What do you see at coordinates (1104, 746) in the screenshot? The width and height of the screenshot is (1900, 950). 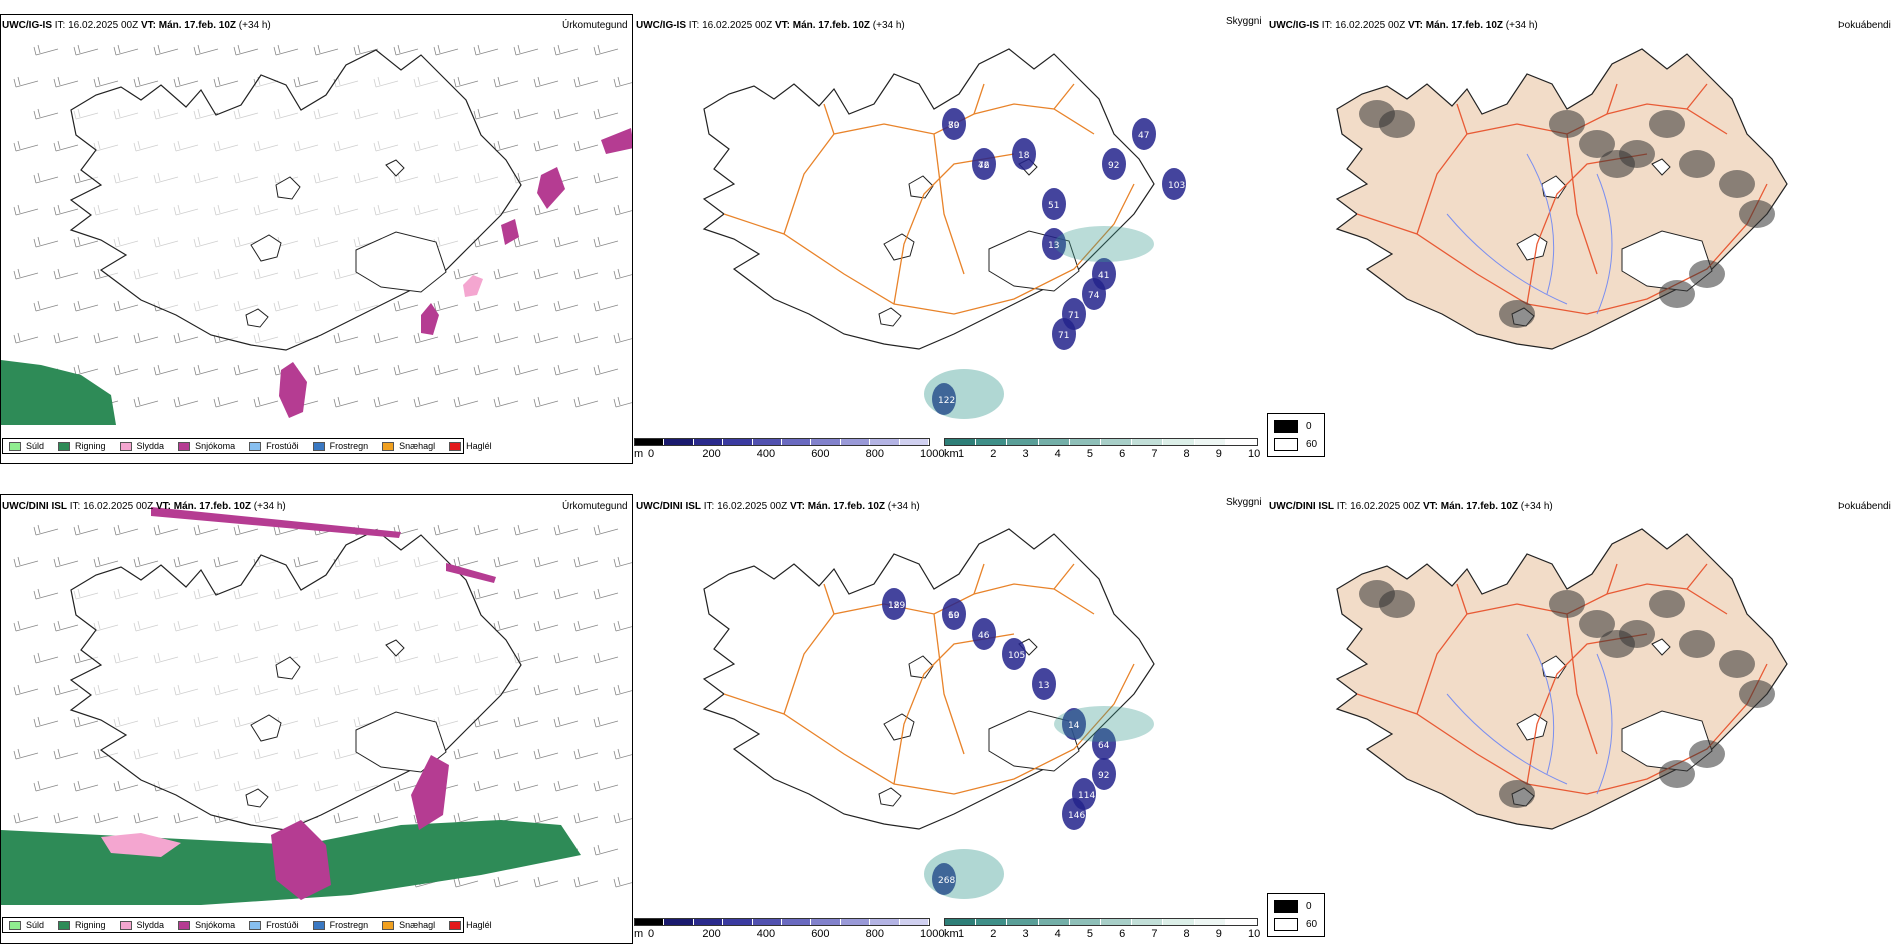 I see `visibility-label: 64` at bounding box center [1104, 746].